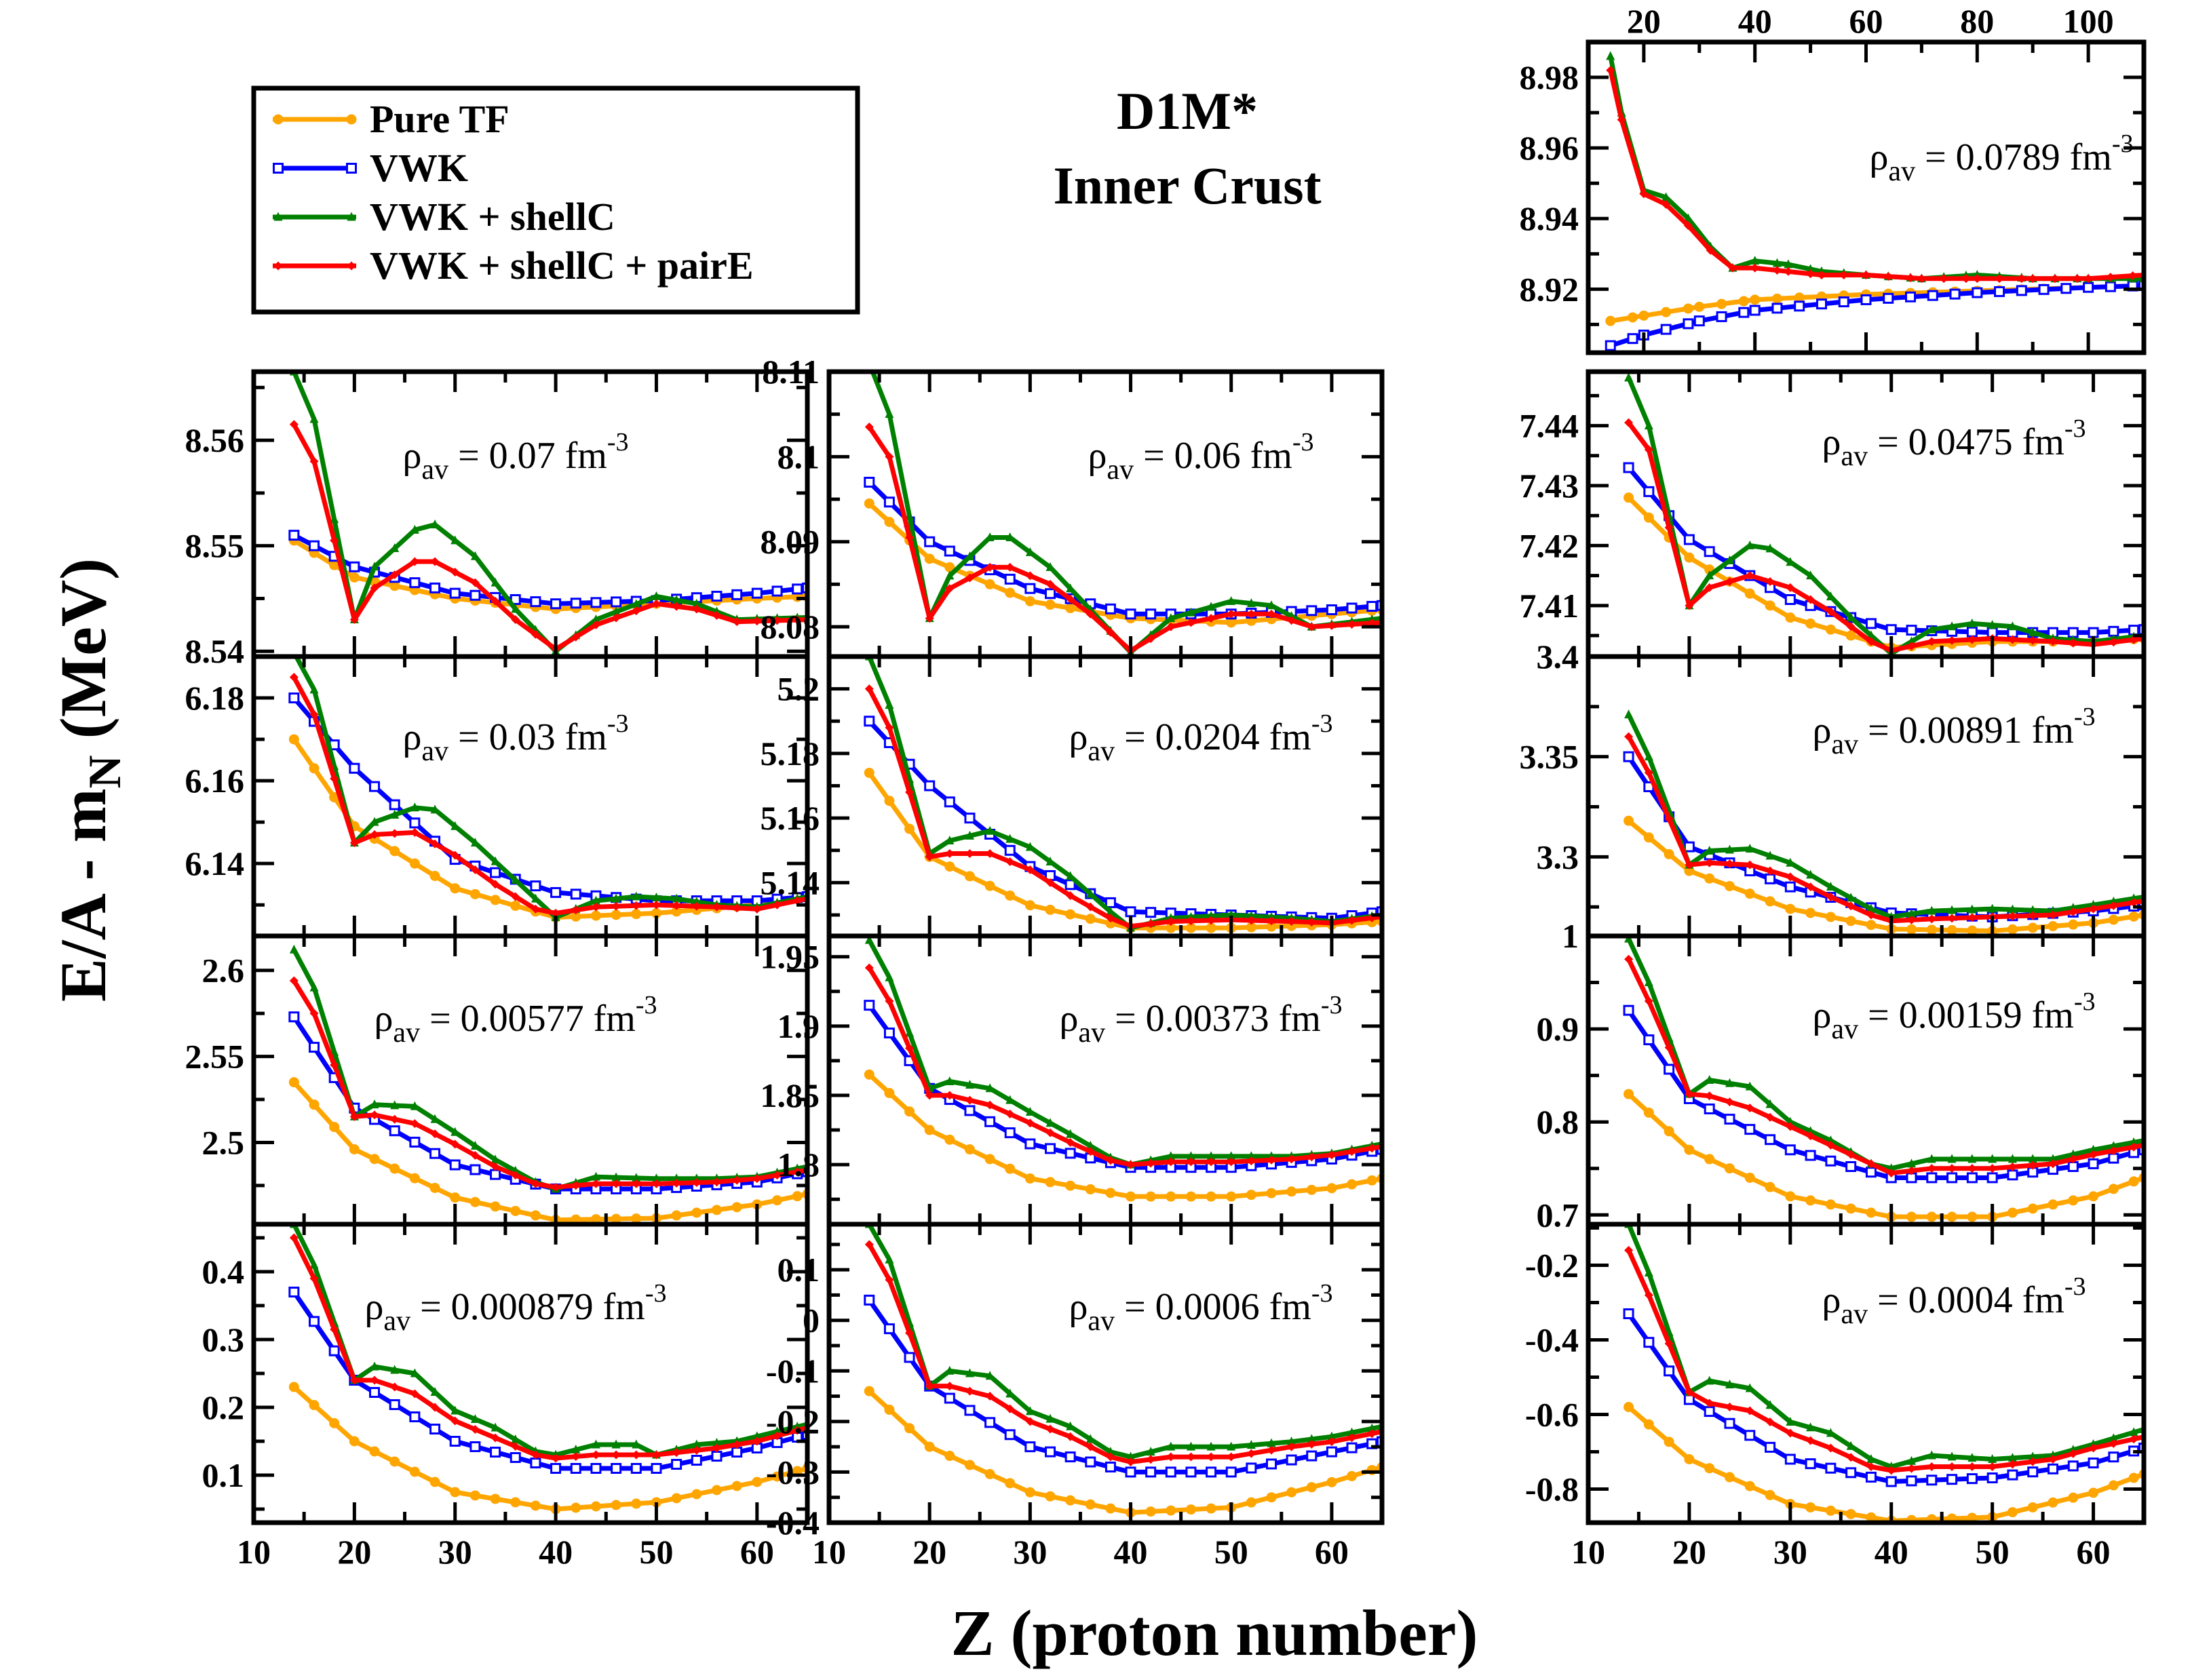 The height and width of the screenshot is (1680, 2190). I want to click on x-tick-label: 40, so click(1131, 1552).